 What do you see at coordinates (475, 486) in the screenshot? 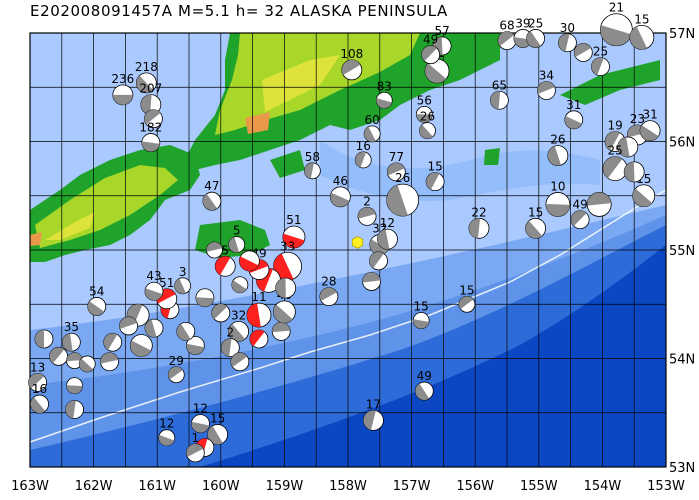
I see `longitude-label: 156W` at bounding box center [475, 486].